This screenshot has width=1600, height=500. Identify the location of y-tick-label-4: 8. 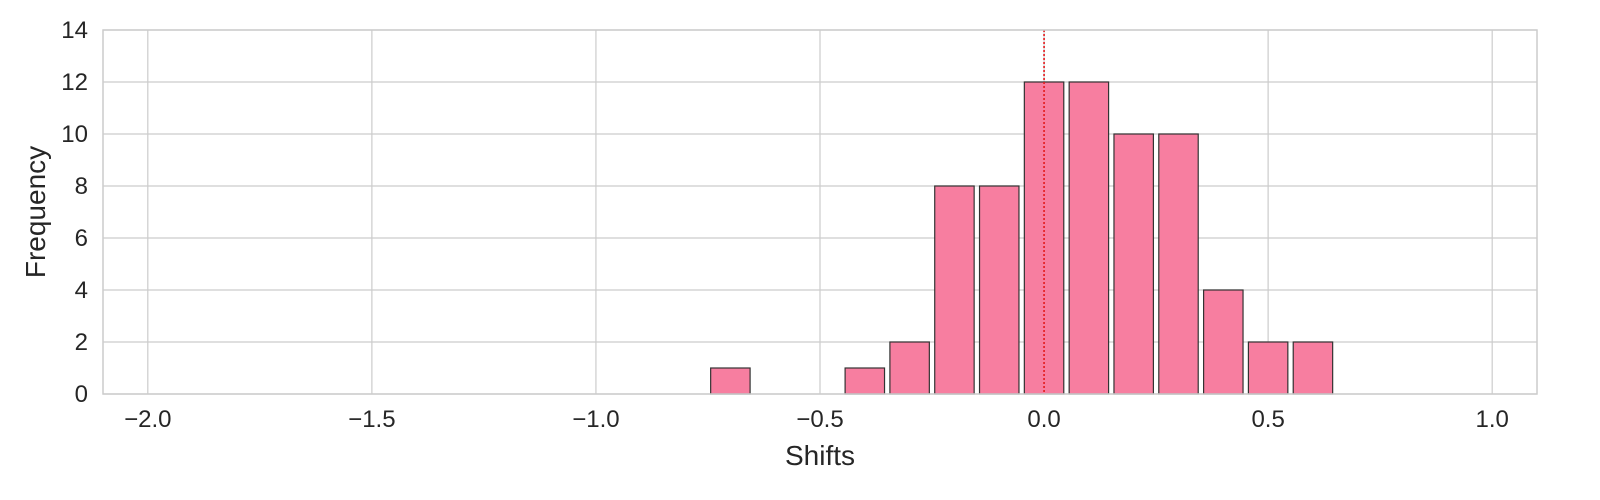
(81, 186).